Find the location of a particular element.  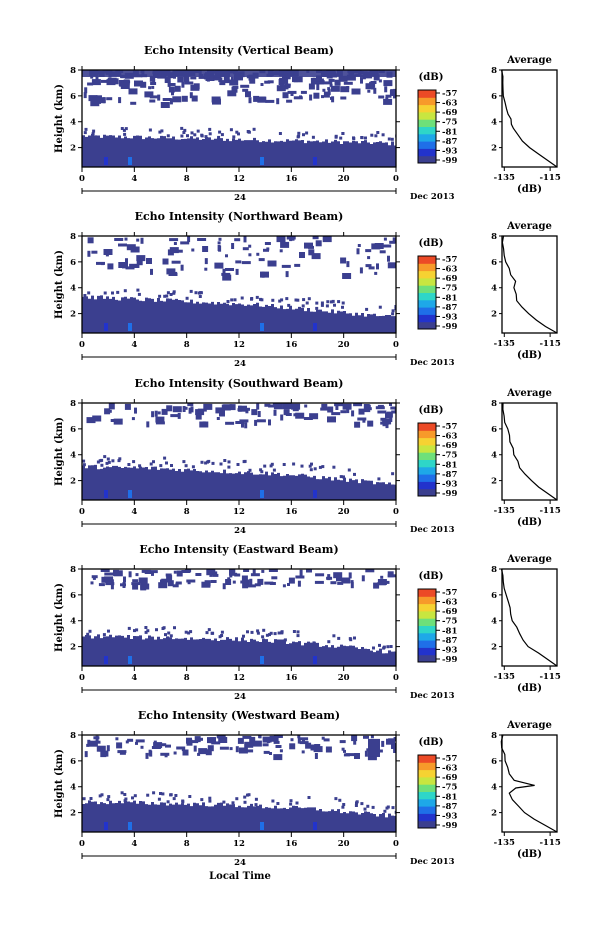

colorbar-unit: (dB) is located at coordinates (431, 77).